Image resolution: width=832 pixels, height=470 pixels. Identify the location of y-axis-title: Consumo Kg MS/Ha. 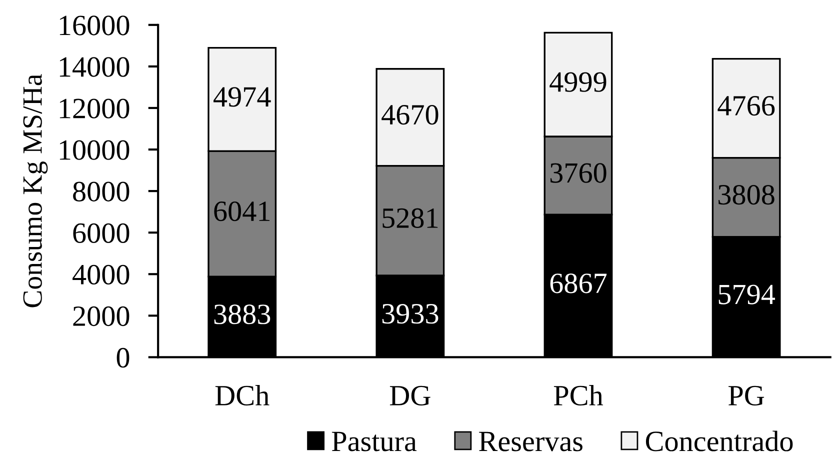
(35, 191).